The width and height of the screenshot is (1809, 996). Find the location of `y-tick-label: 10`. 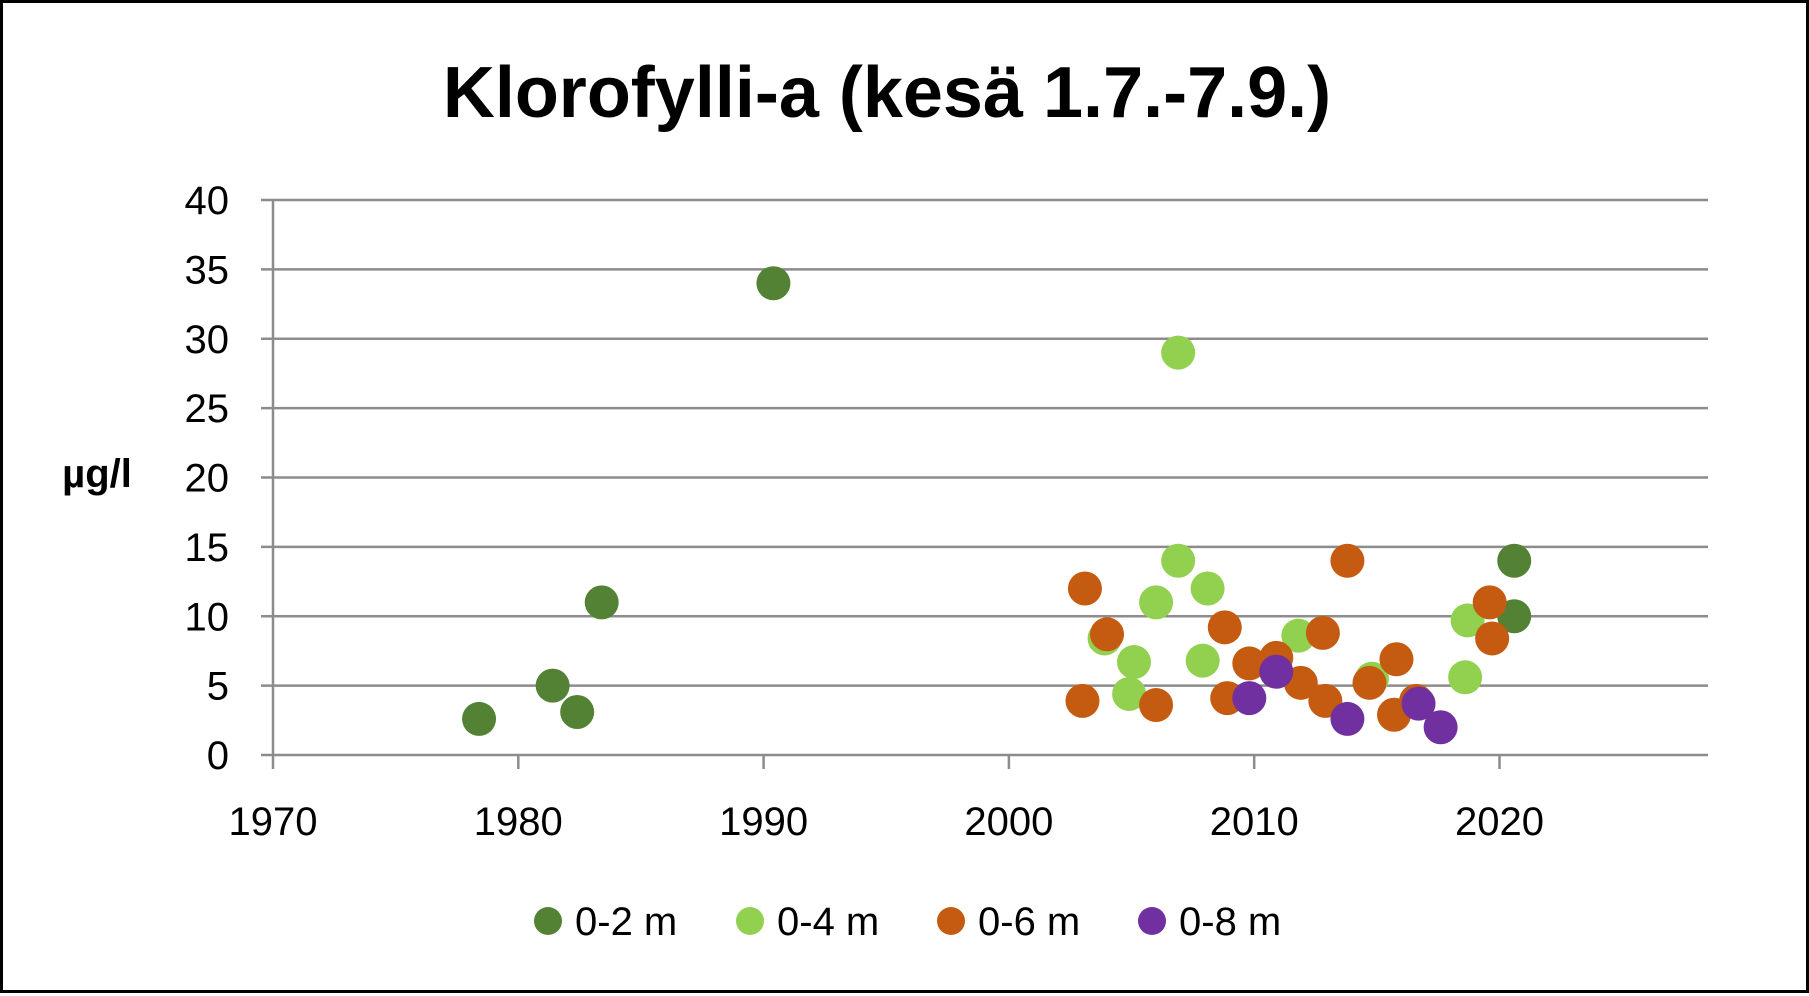

y-tick-label: 10 is located at coordinates (207, 617).